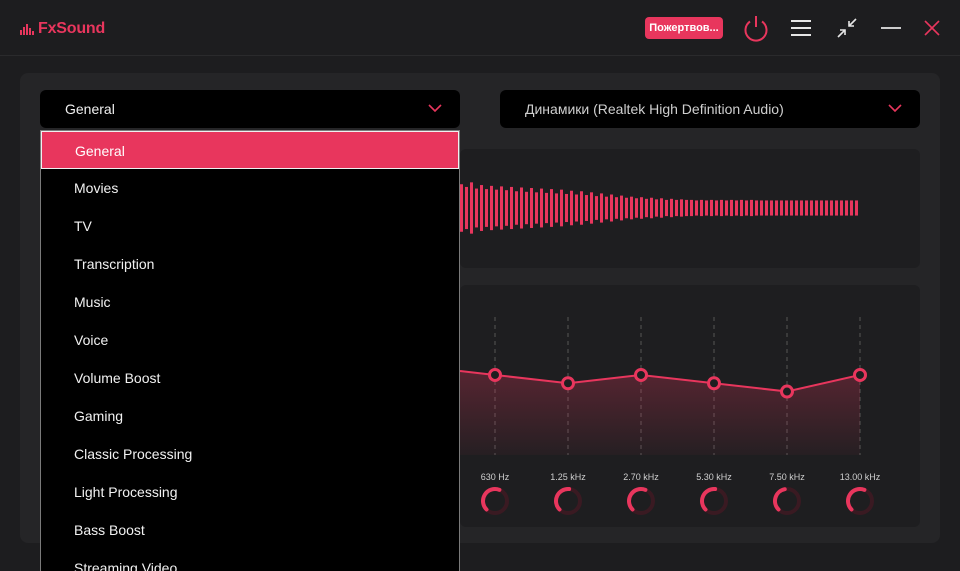 This screenshot has height=571, width=960. I want to click on preset-option: Volume Boost, so click(117, 378).